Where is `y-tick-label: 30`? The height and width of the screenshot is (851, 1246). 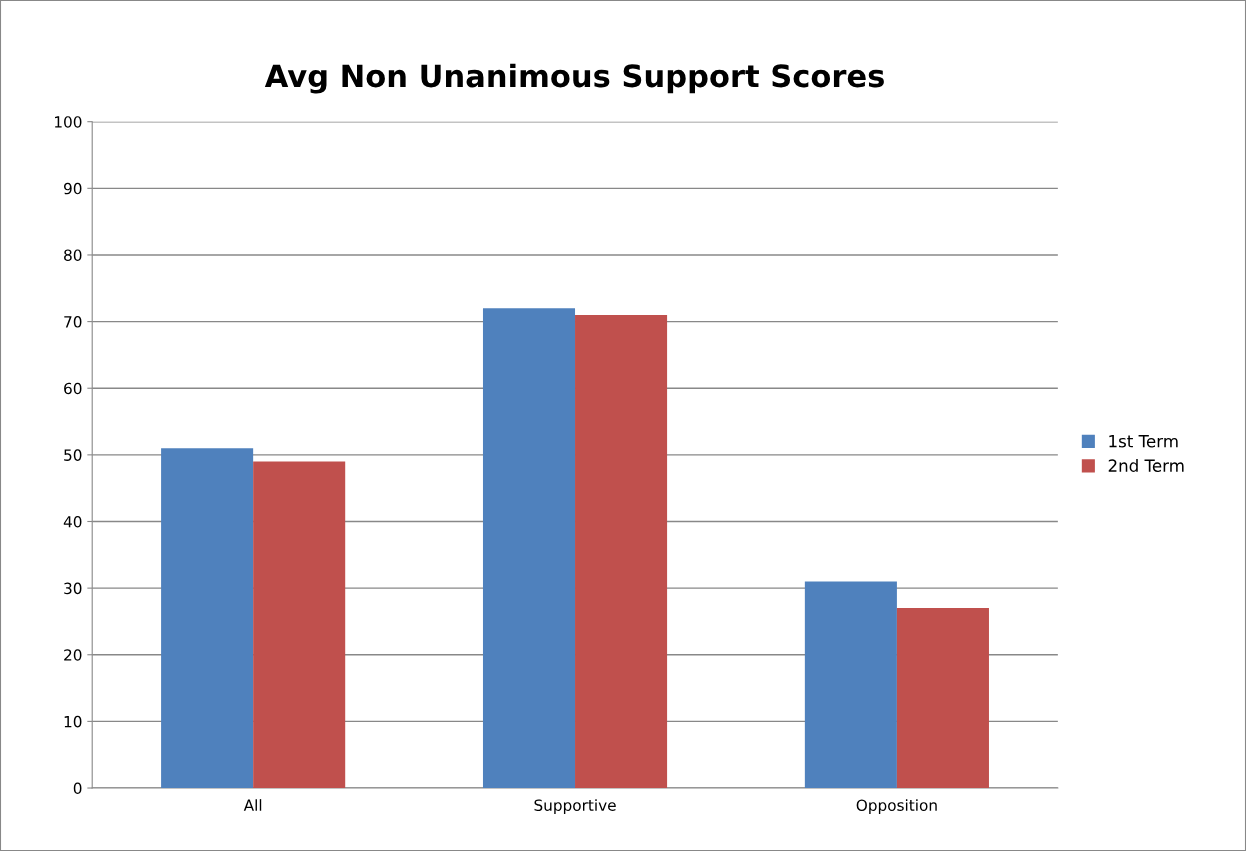
y-tick-label: 30 is located at coordinates (73, 588).